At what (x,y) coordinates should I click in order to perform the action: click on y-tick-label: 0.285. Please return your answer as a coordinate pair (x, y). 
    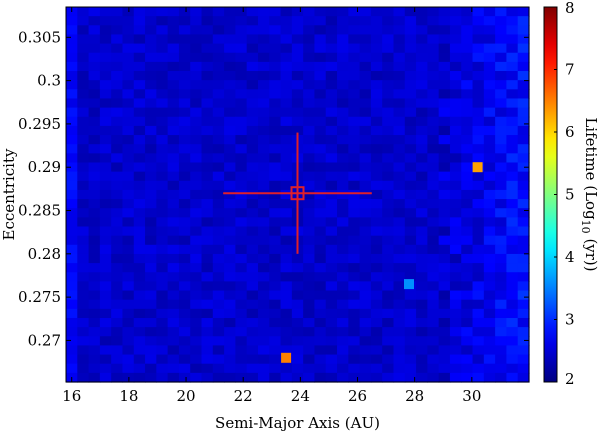
    Looking at the image, I should click on (39, 211).